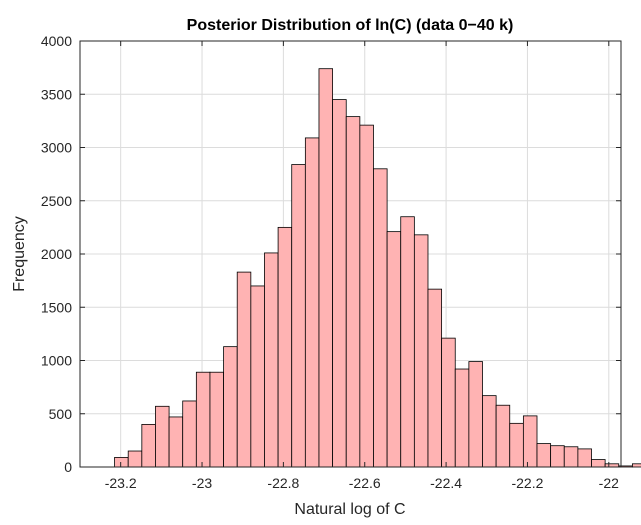  What do you see at coordinates (56, 361) in the screenshot?
I see `y-tick-label: 1000` at bounding box center [56, 361].